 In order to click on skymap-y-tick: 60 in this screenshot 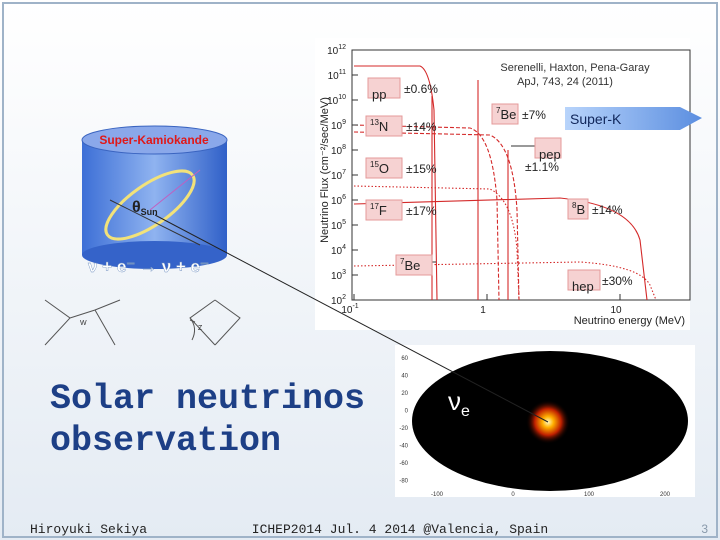, I will do `click(404, 359)`.